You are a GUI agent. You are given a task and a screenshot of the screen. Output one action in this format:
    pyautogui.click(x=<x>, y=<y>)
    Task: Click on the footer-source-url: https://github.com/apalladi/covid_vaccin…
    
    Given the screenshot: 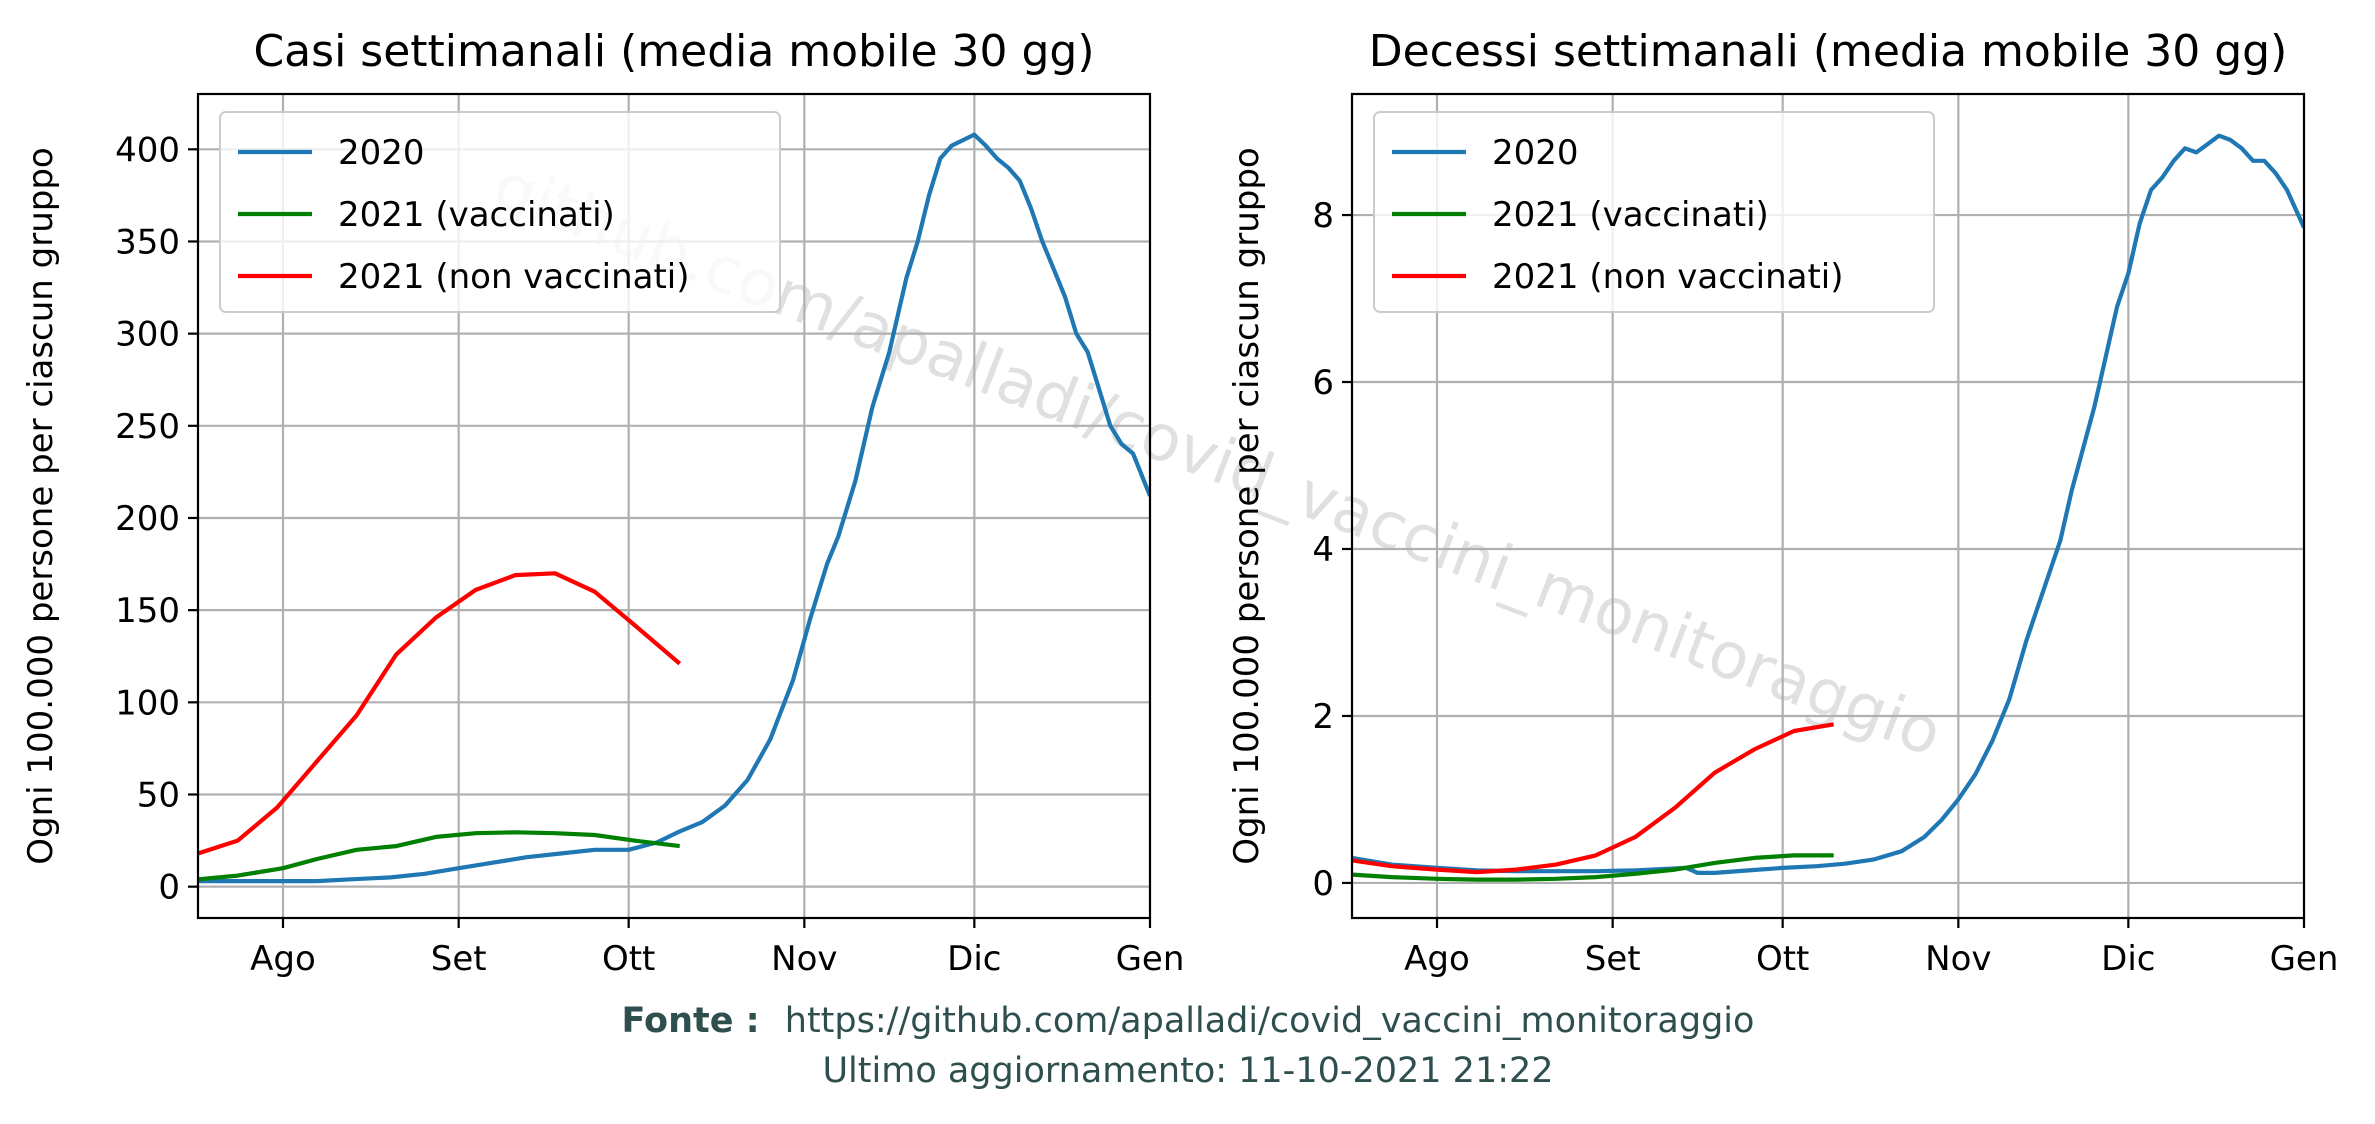 What is the action you would take?
    pyautogui.click(x=1270, y=1021)
    